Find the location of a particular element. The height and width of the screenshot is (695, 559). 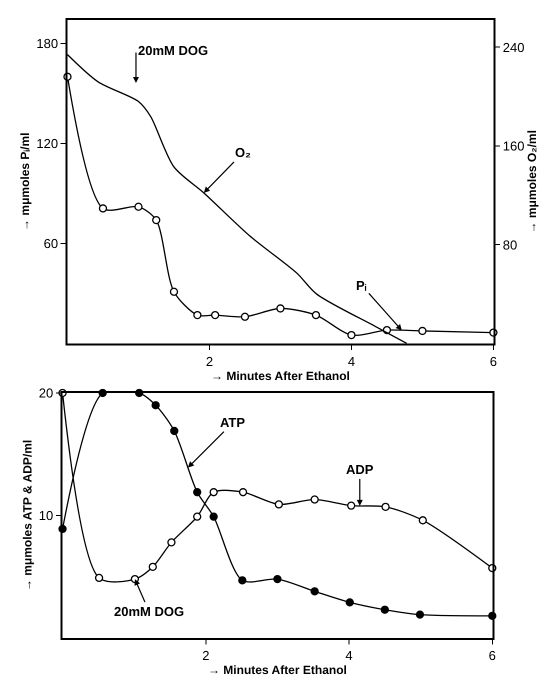

y-tick-label: 120 is located at coordinates (47, 143).